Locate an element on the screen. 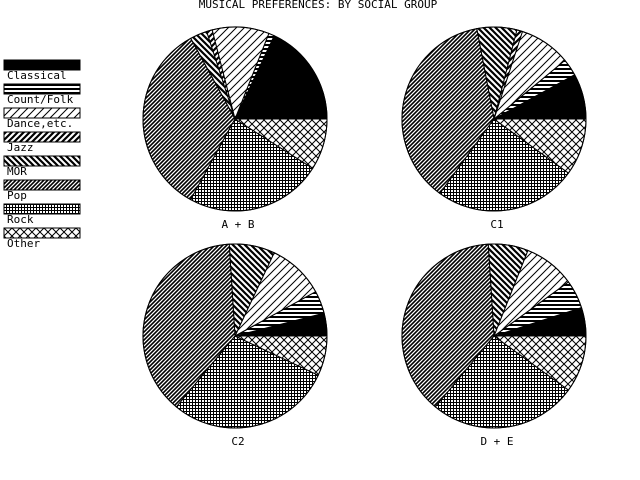 Image resolution: width=640 pixels, height=480 pixels. legend-swatch-jazz is located at coordinates (42, 137).